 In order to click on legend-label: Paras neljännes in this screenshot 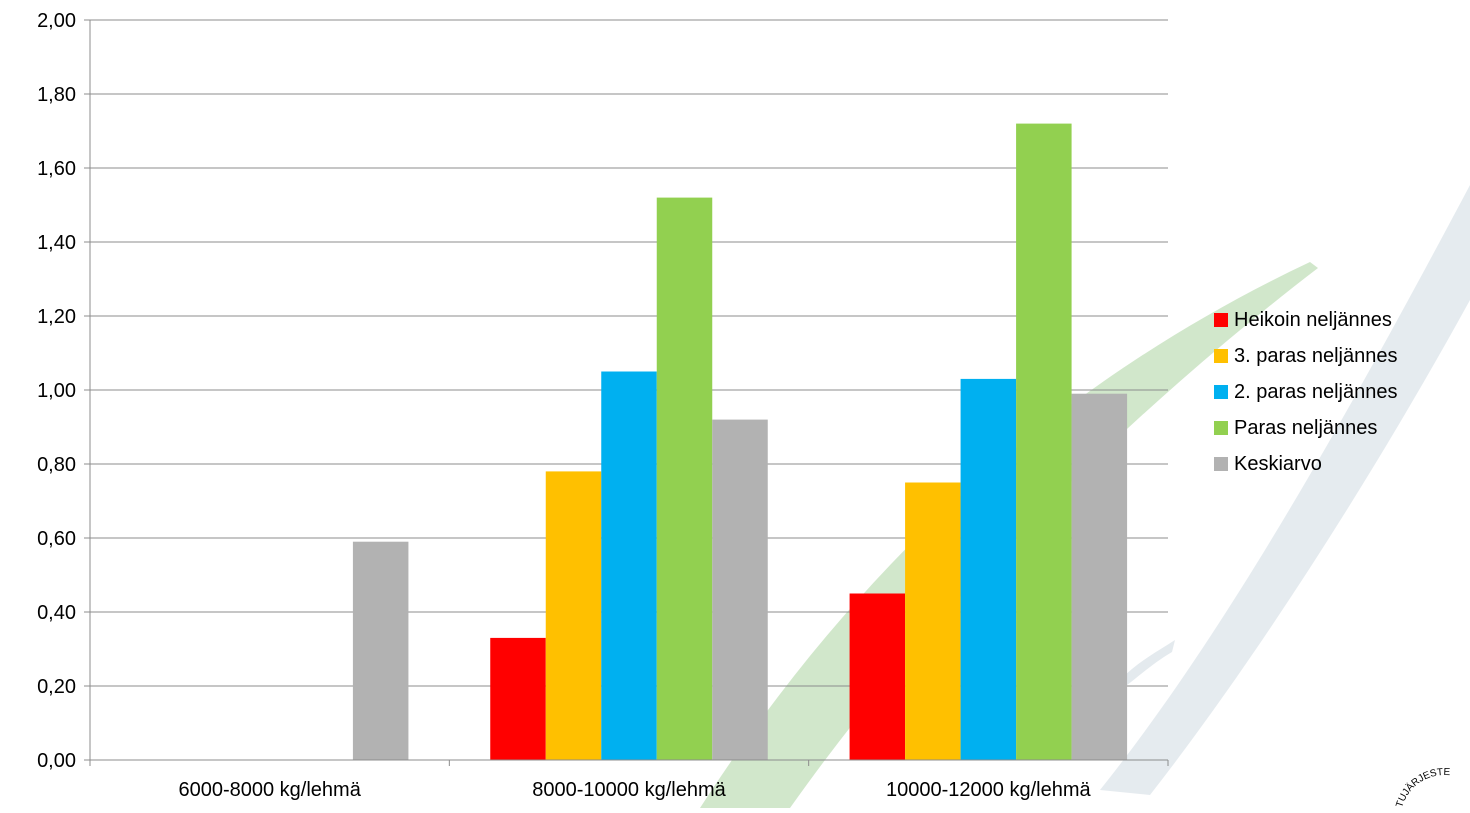, I will do `click(1306, 427)`.